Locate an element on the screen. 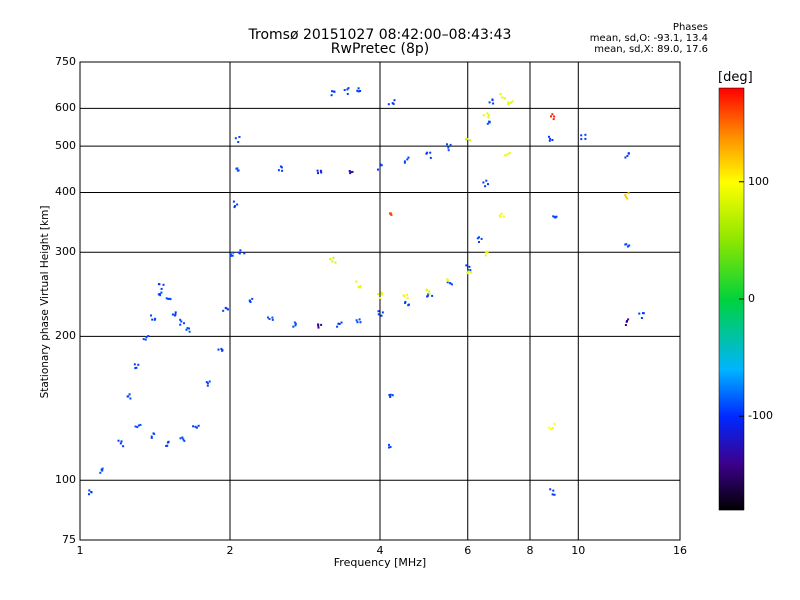 The image size is (800, 600). x-tick-label: 6 is located at coordinates (468, 550).